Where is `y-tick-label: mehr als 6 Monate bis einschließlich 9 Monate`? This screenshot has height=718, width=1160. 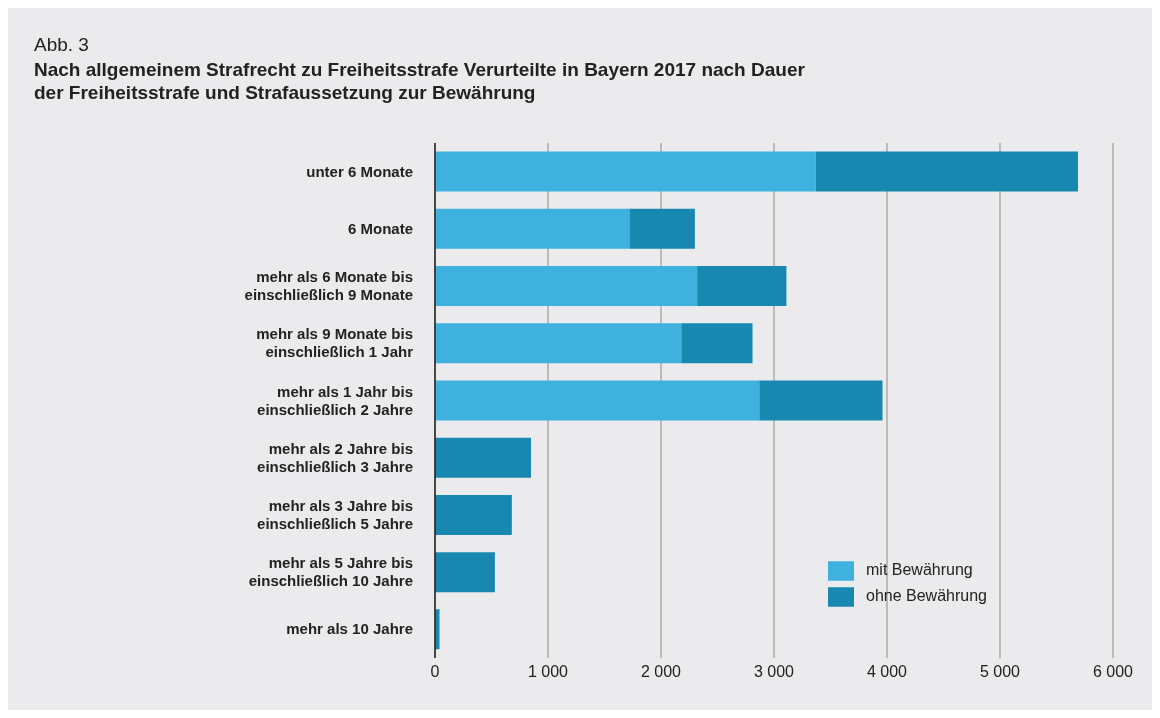
y-tick-label: mehr als 6 Monate bis einschließlich 9 Monate is located at coordinates (328, 286).